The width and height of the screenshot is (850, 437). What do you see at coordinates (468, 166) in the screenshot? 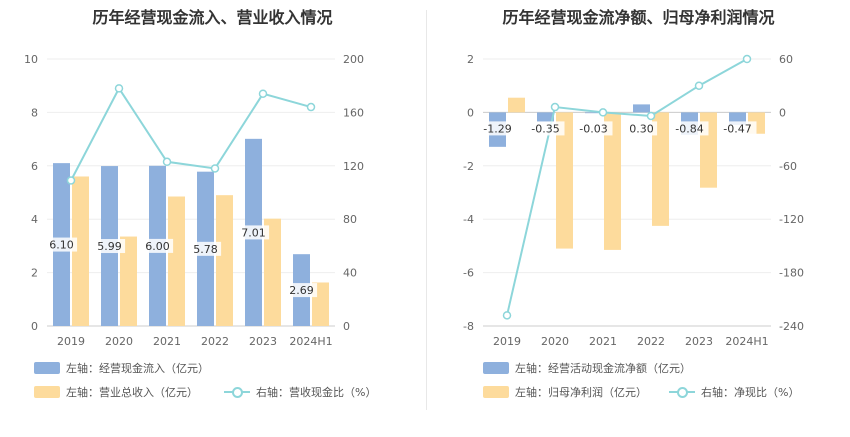
I see `y-left-tick-label: -2` at bounding box center [468, 166].